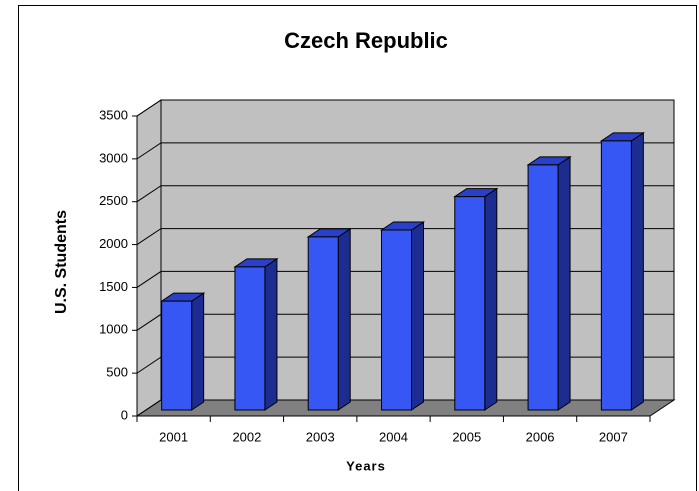  I want to click on y-tick-label: 0, so click(124, 414).